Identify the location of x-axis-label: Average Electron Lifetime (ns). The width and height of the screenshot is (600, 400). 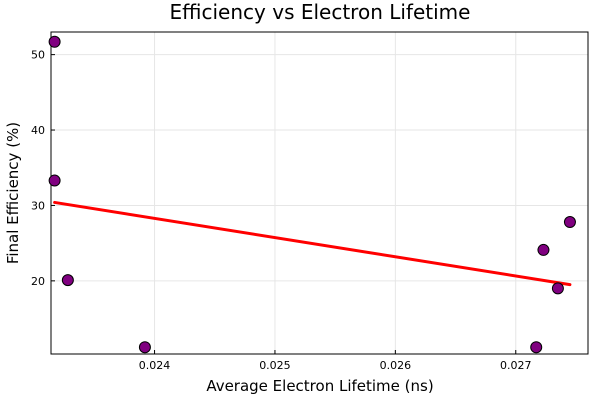
(319, 386).